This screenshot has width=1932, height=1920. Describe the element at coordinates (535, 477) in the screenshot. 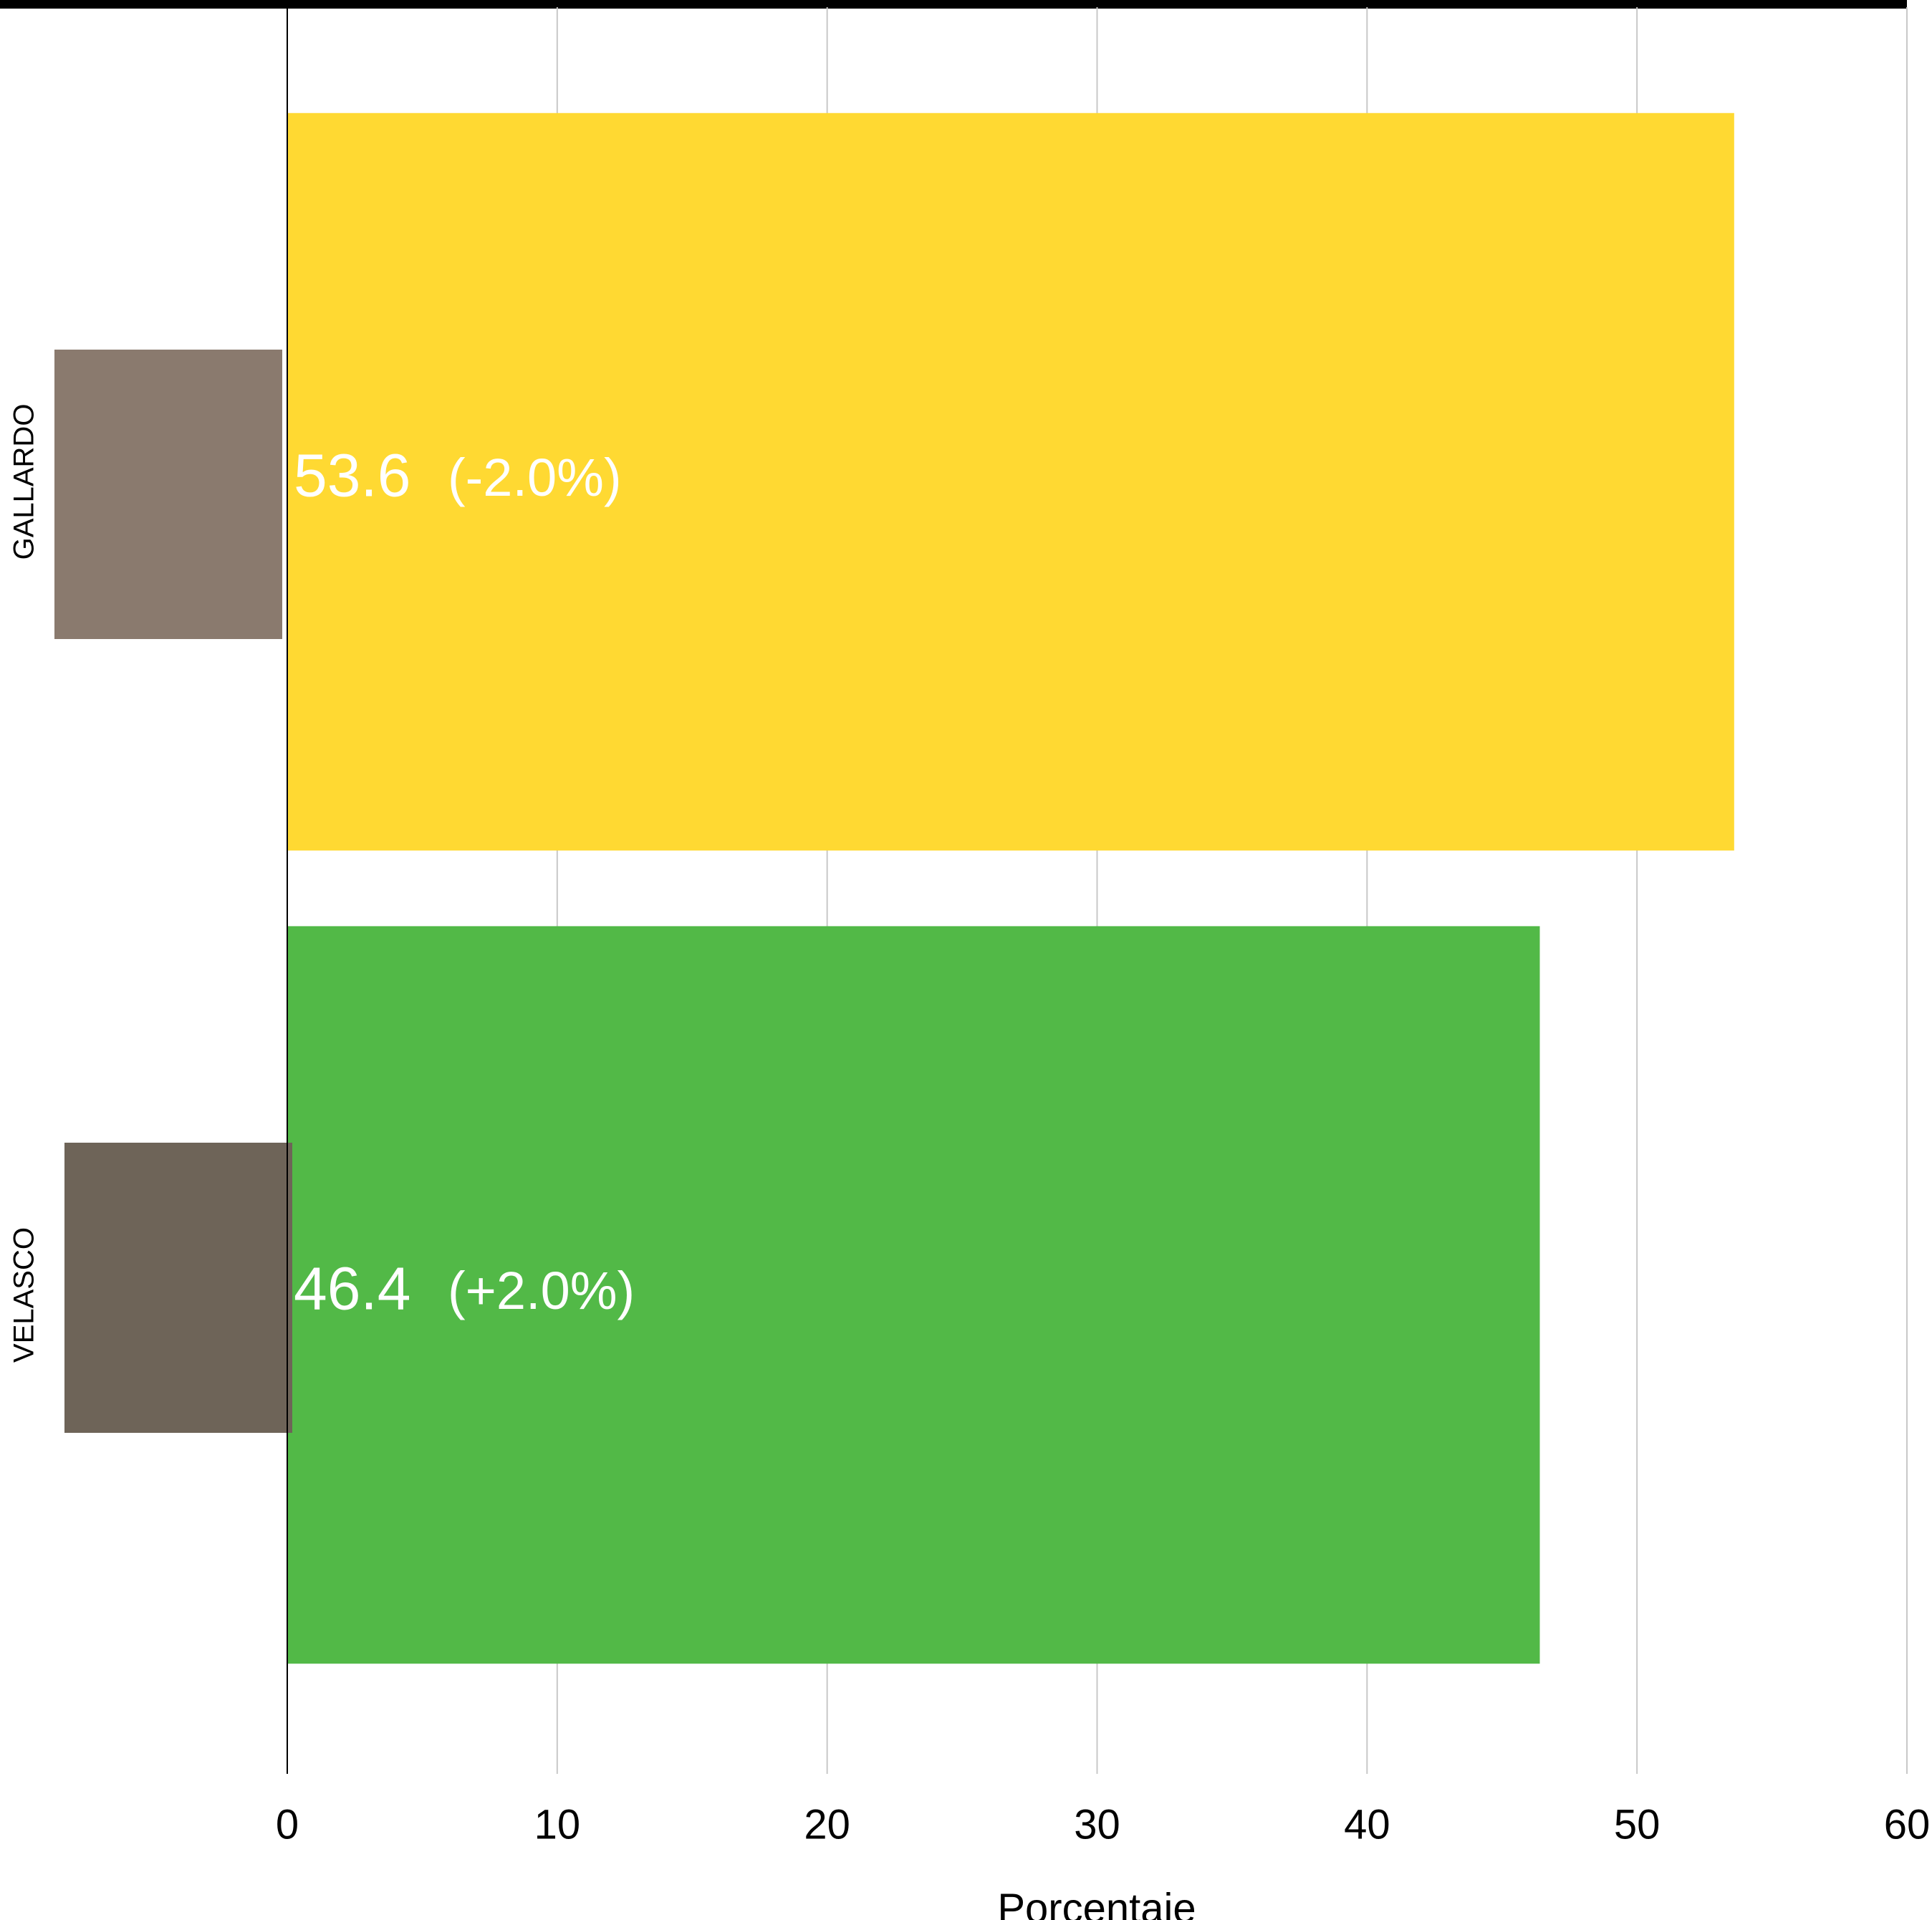

I see `change-label: (-2.0%)` at that location.